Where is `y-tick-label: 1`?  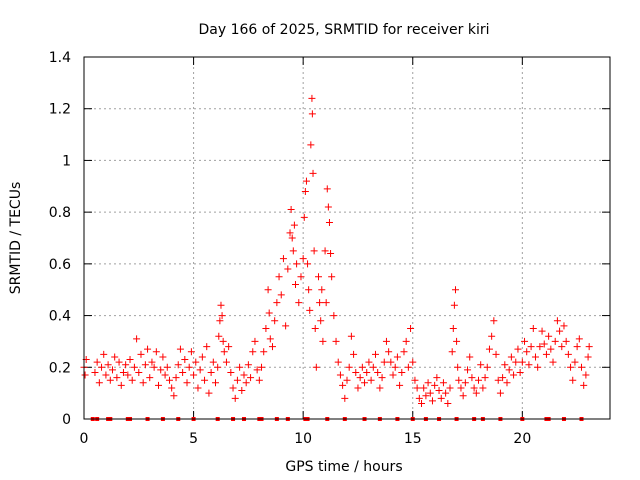
y-tick-label: 1 is located at coordinates (66, 161).